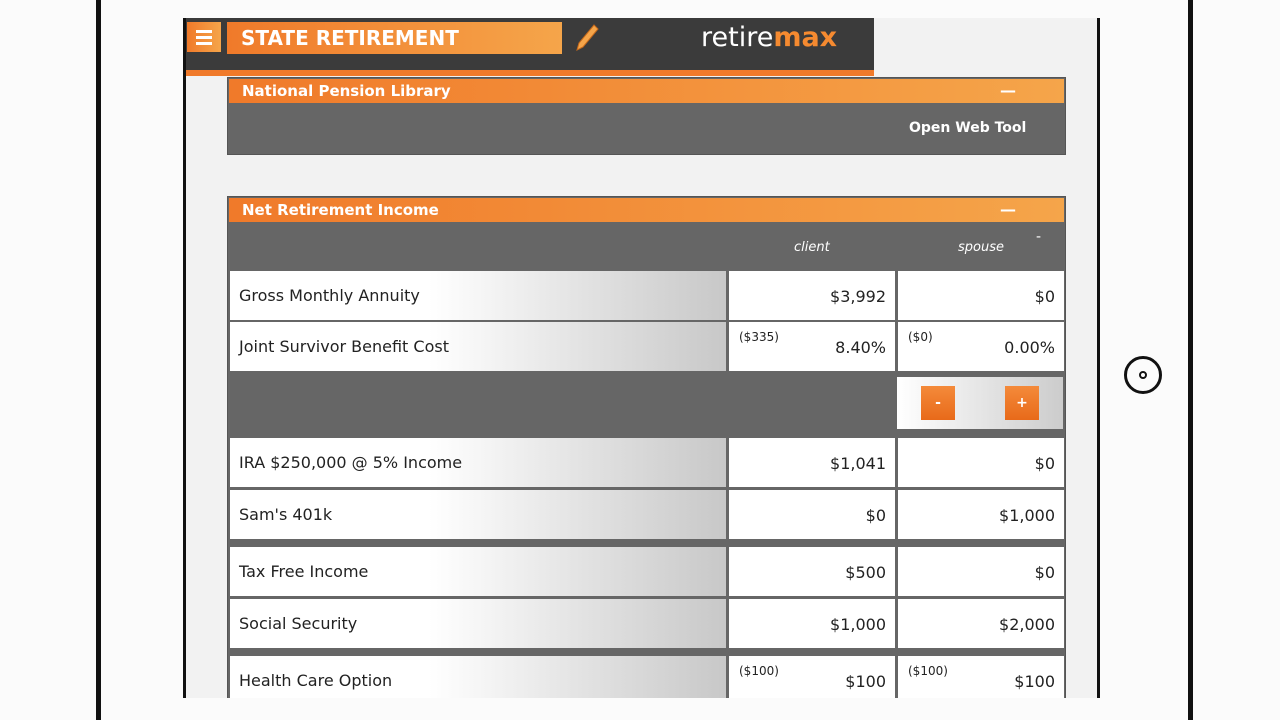 The image size is (1280, 720). What do you see at coordinates (812, 514) in the screenshot?
I see `client-cell: $0` at bounding box center [812, 514].